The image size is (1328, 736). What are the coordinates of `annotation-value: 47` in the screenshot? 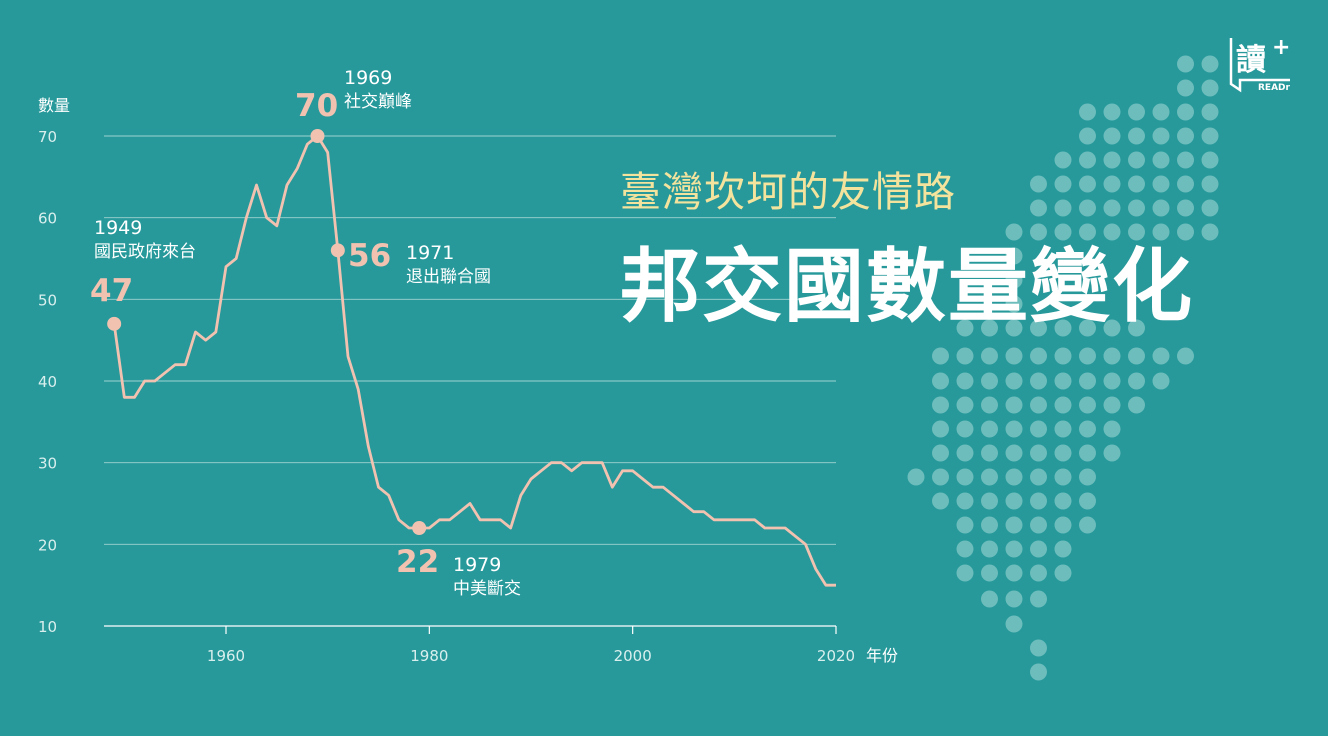 It's located at (111, 291).